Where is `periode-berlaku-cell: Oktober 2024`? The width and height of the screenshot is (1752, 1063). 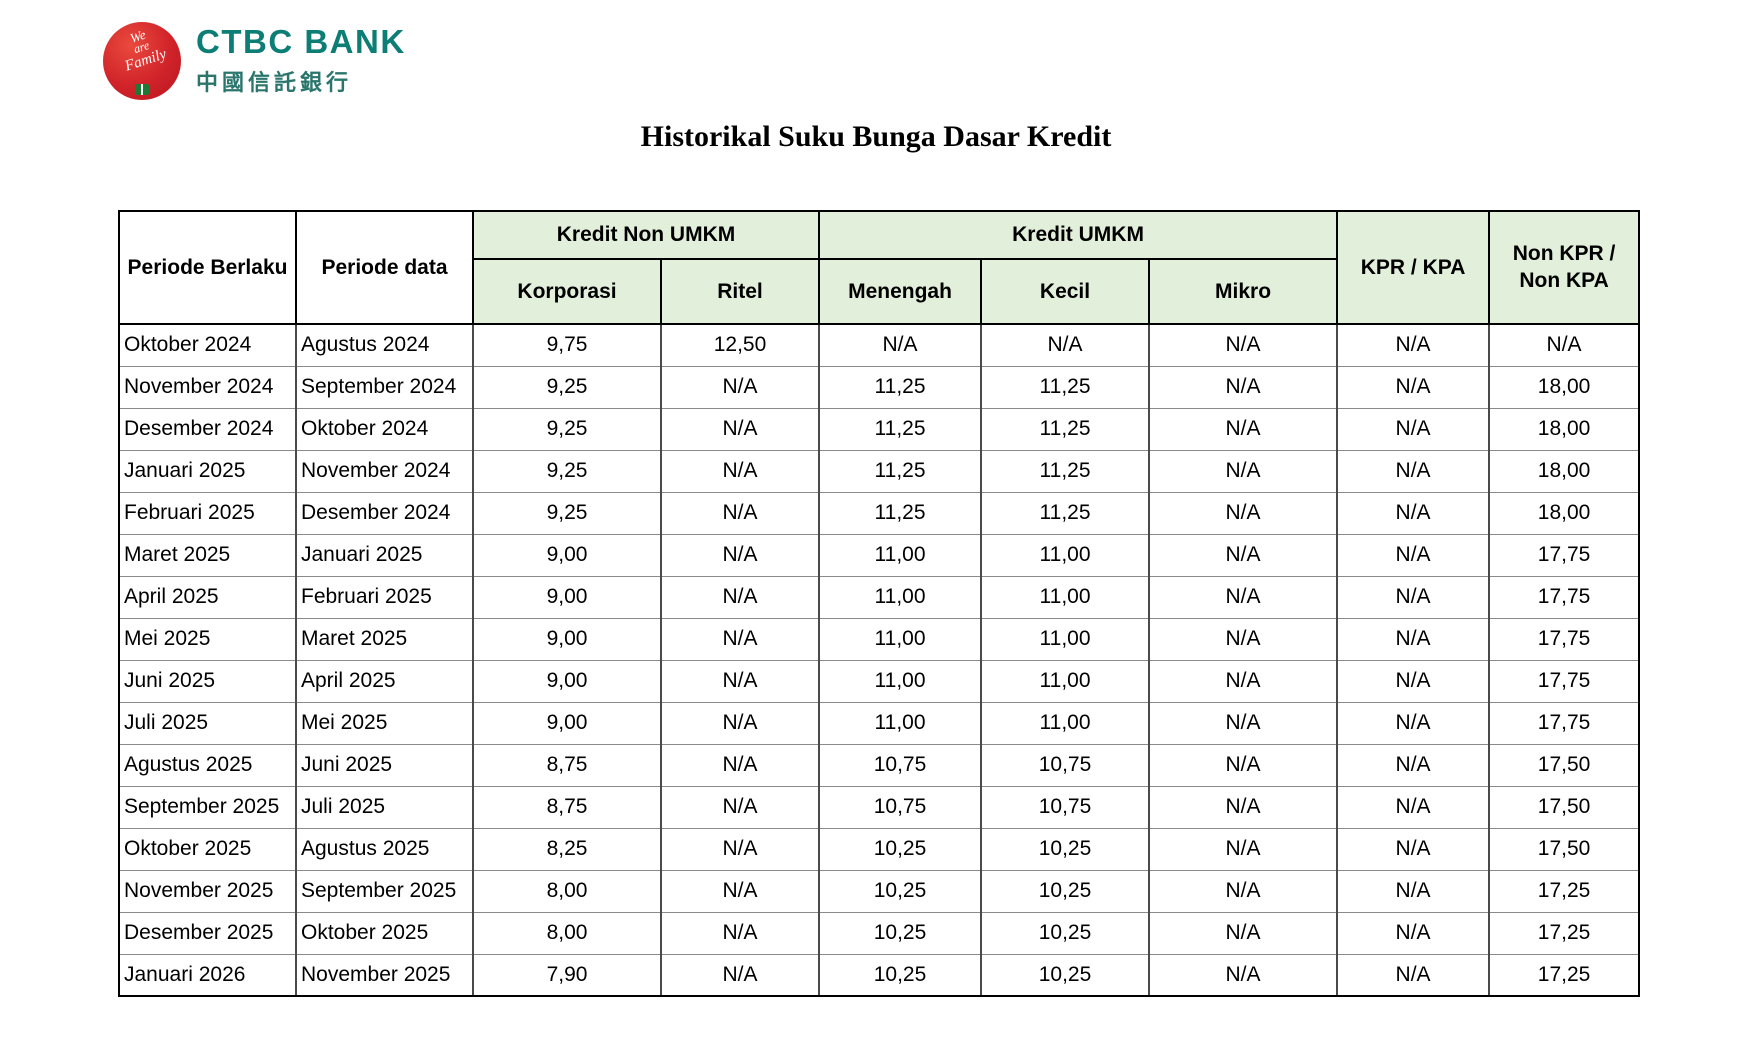
periode-berlaku-cell: Oktober 2024 is located at coordinates (207, 345).